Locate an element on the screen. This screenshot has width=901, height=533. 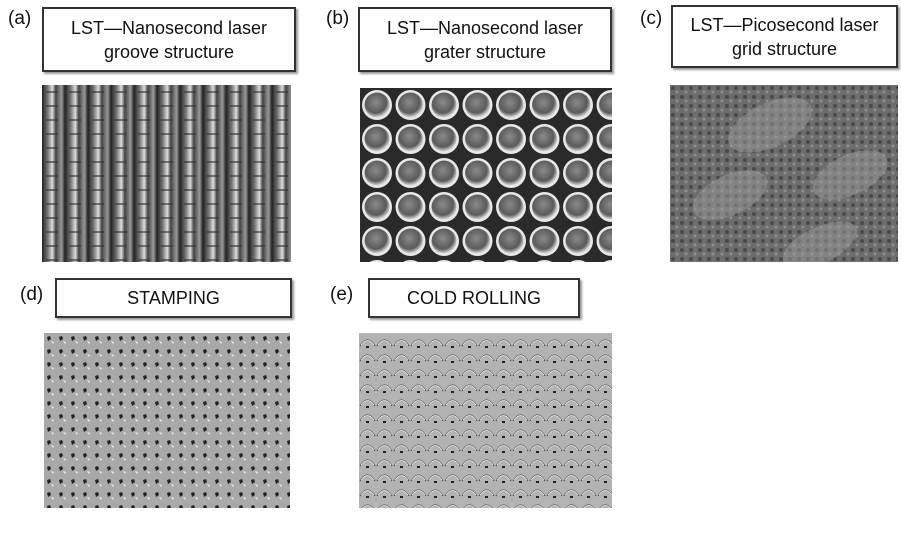
title-line: groove structure is located at coordinates (169, 51).